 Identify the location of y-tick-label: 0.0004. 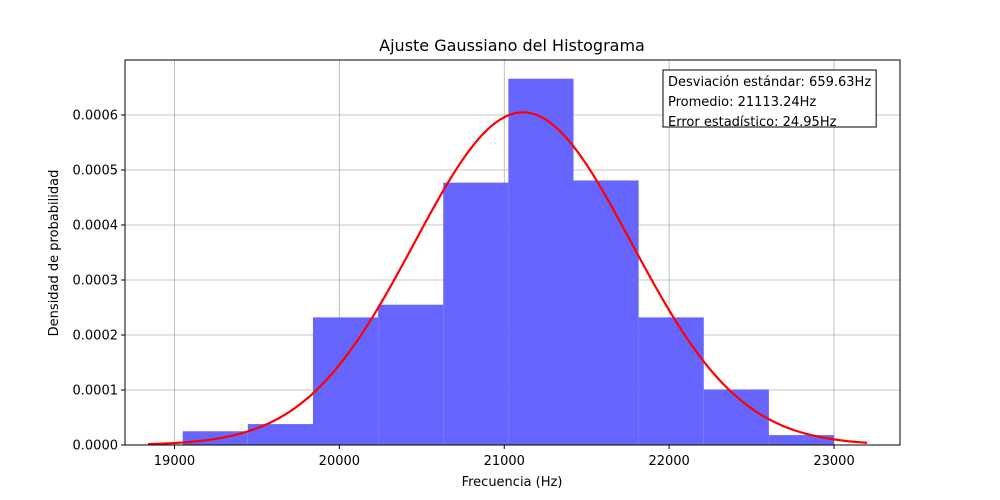
(96, 226).